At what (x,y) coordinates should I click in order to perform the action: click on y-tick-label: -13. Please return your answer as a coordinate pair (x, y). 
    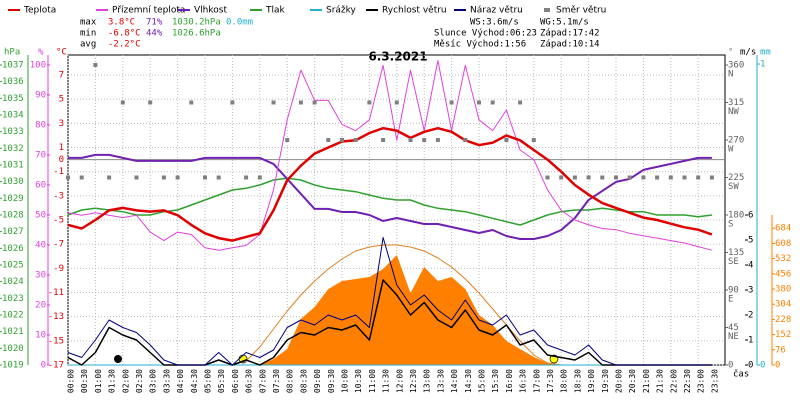
    Looking at the image, I should click on (56, 317).